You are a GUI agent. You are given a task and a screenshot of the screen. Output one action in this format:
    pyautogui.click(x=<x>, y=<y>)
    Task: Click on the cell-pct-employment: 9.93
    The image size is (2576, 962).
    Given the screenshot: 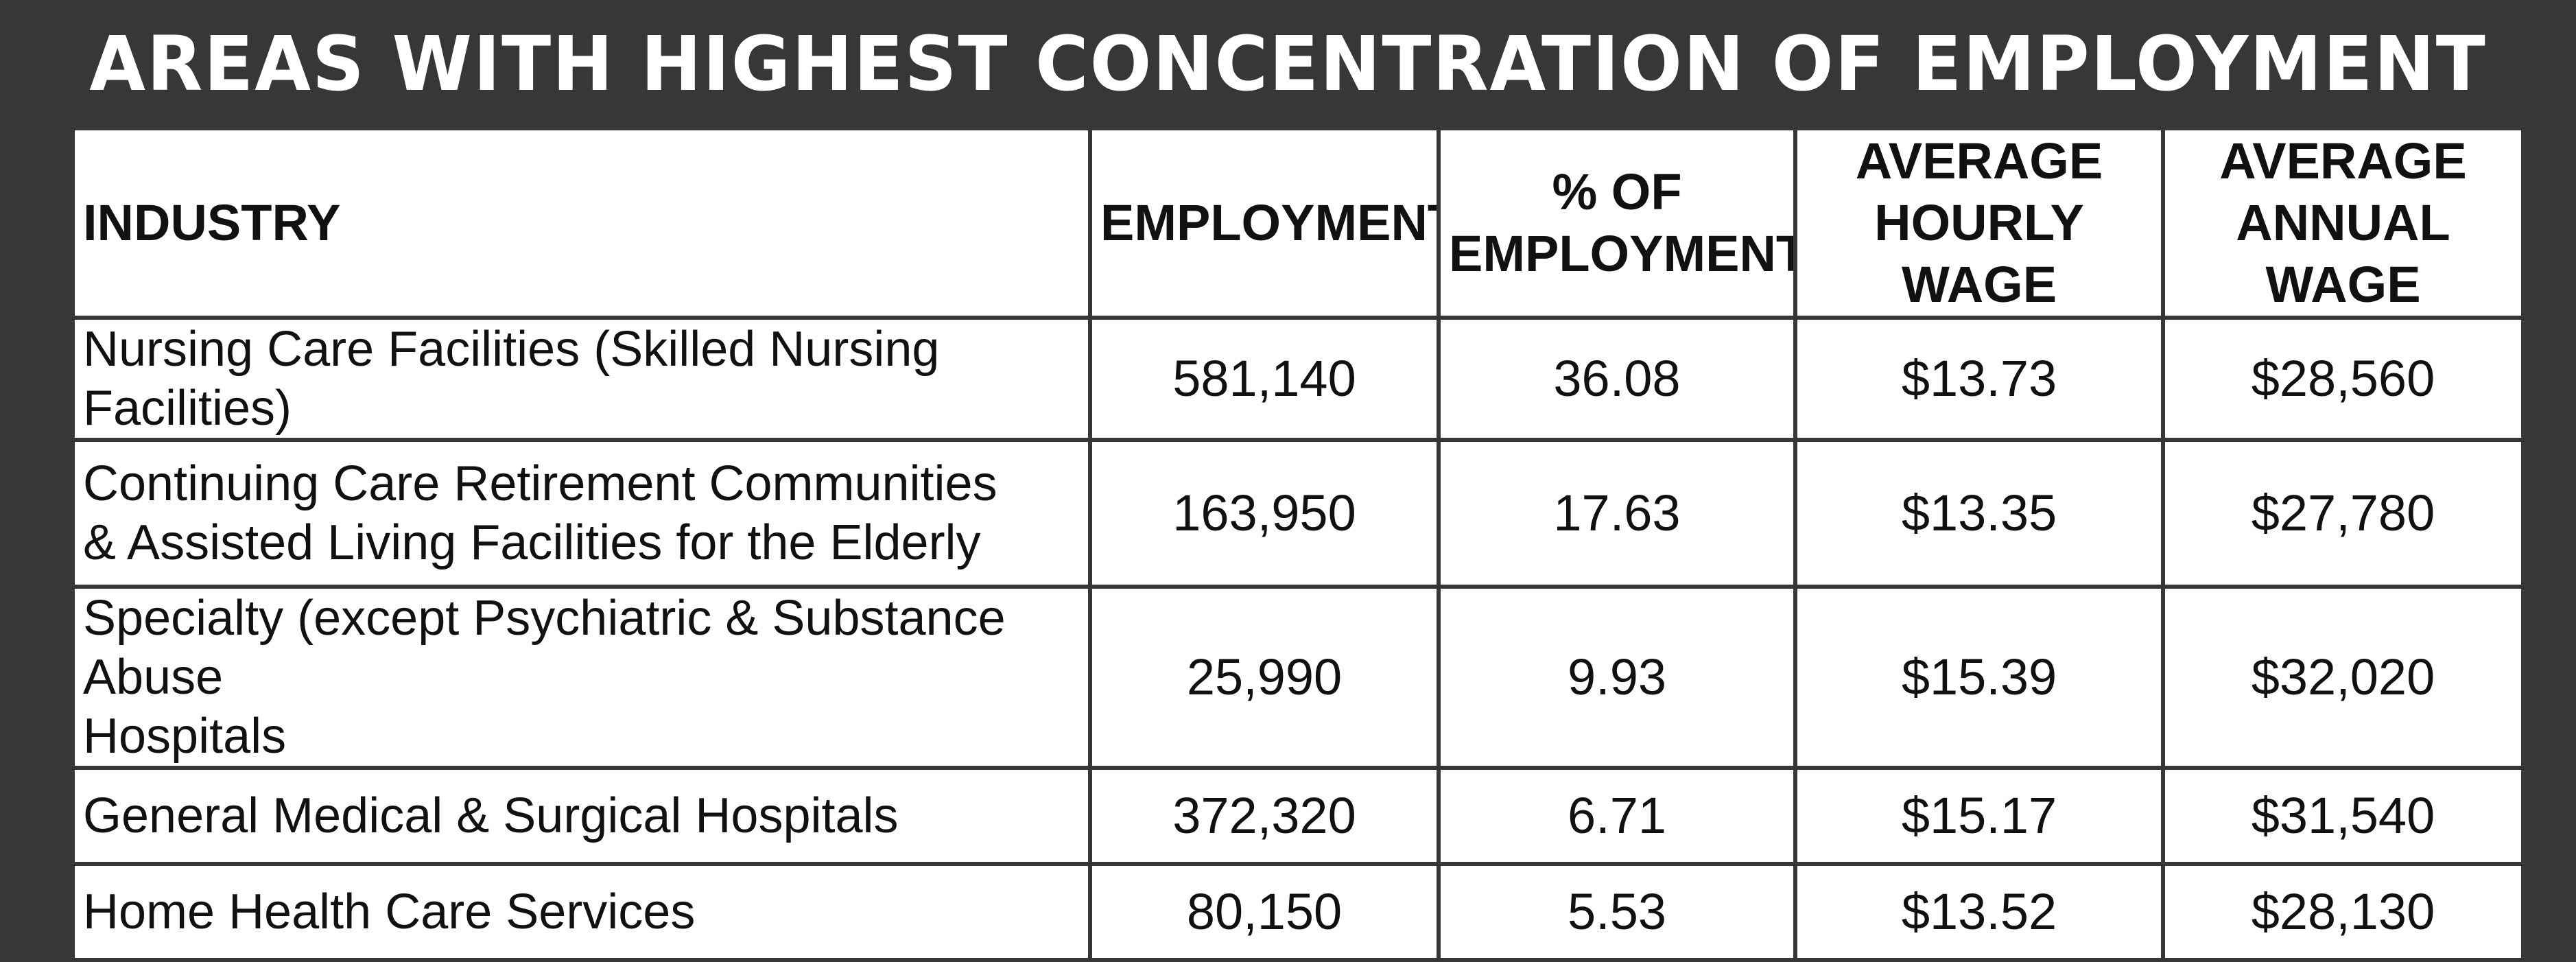 What is the action you would take?
    pyautogui.click(x=1617, y=677)
    